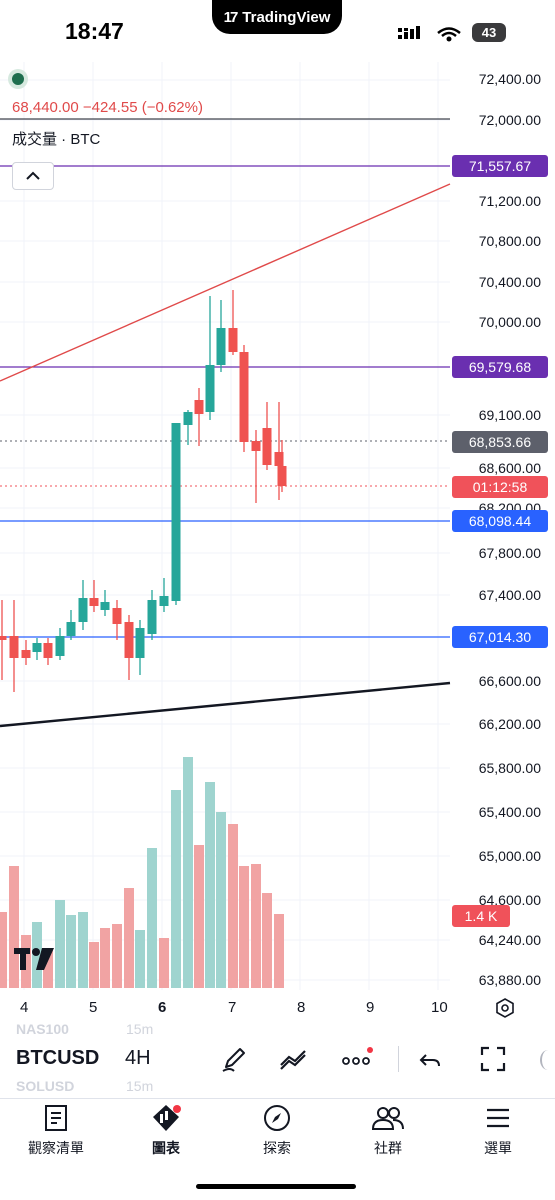 This screenshot has width=555, height=1200. I want to click on tab-explore: 探索, so click(277, 1130).